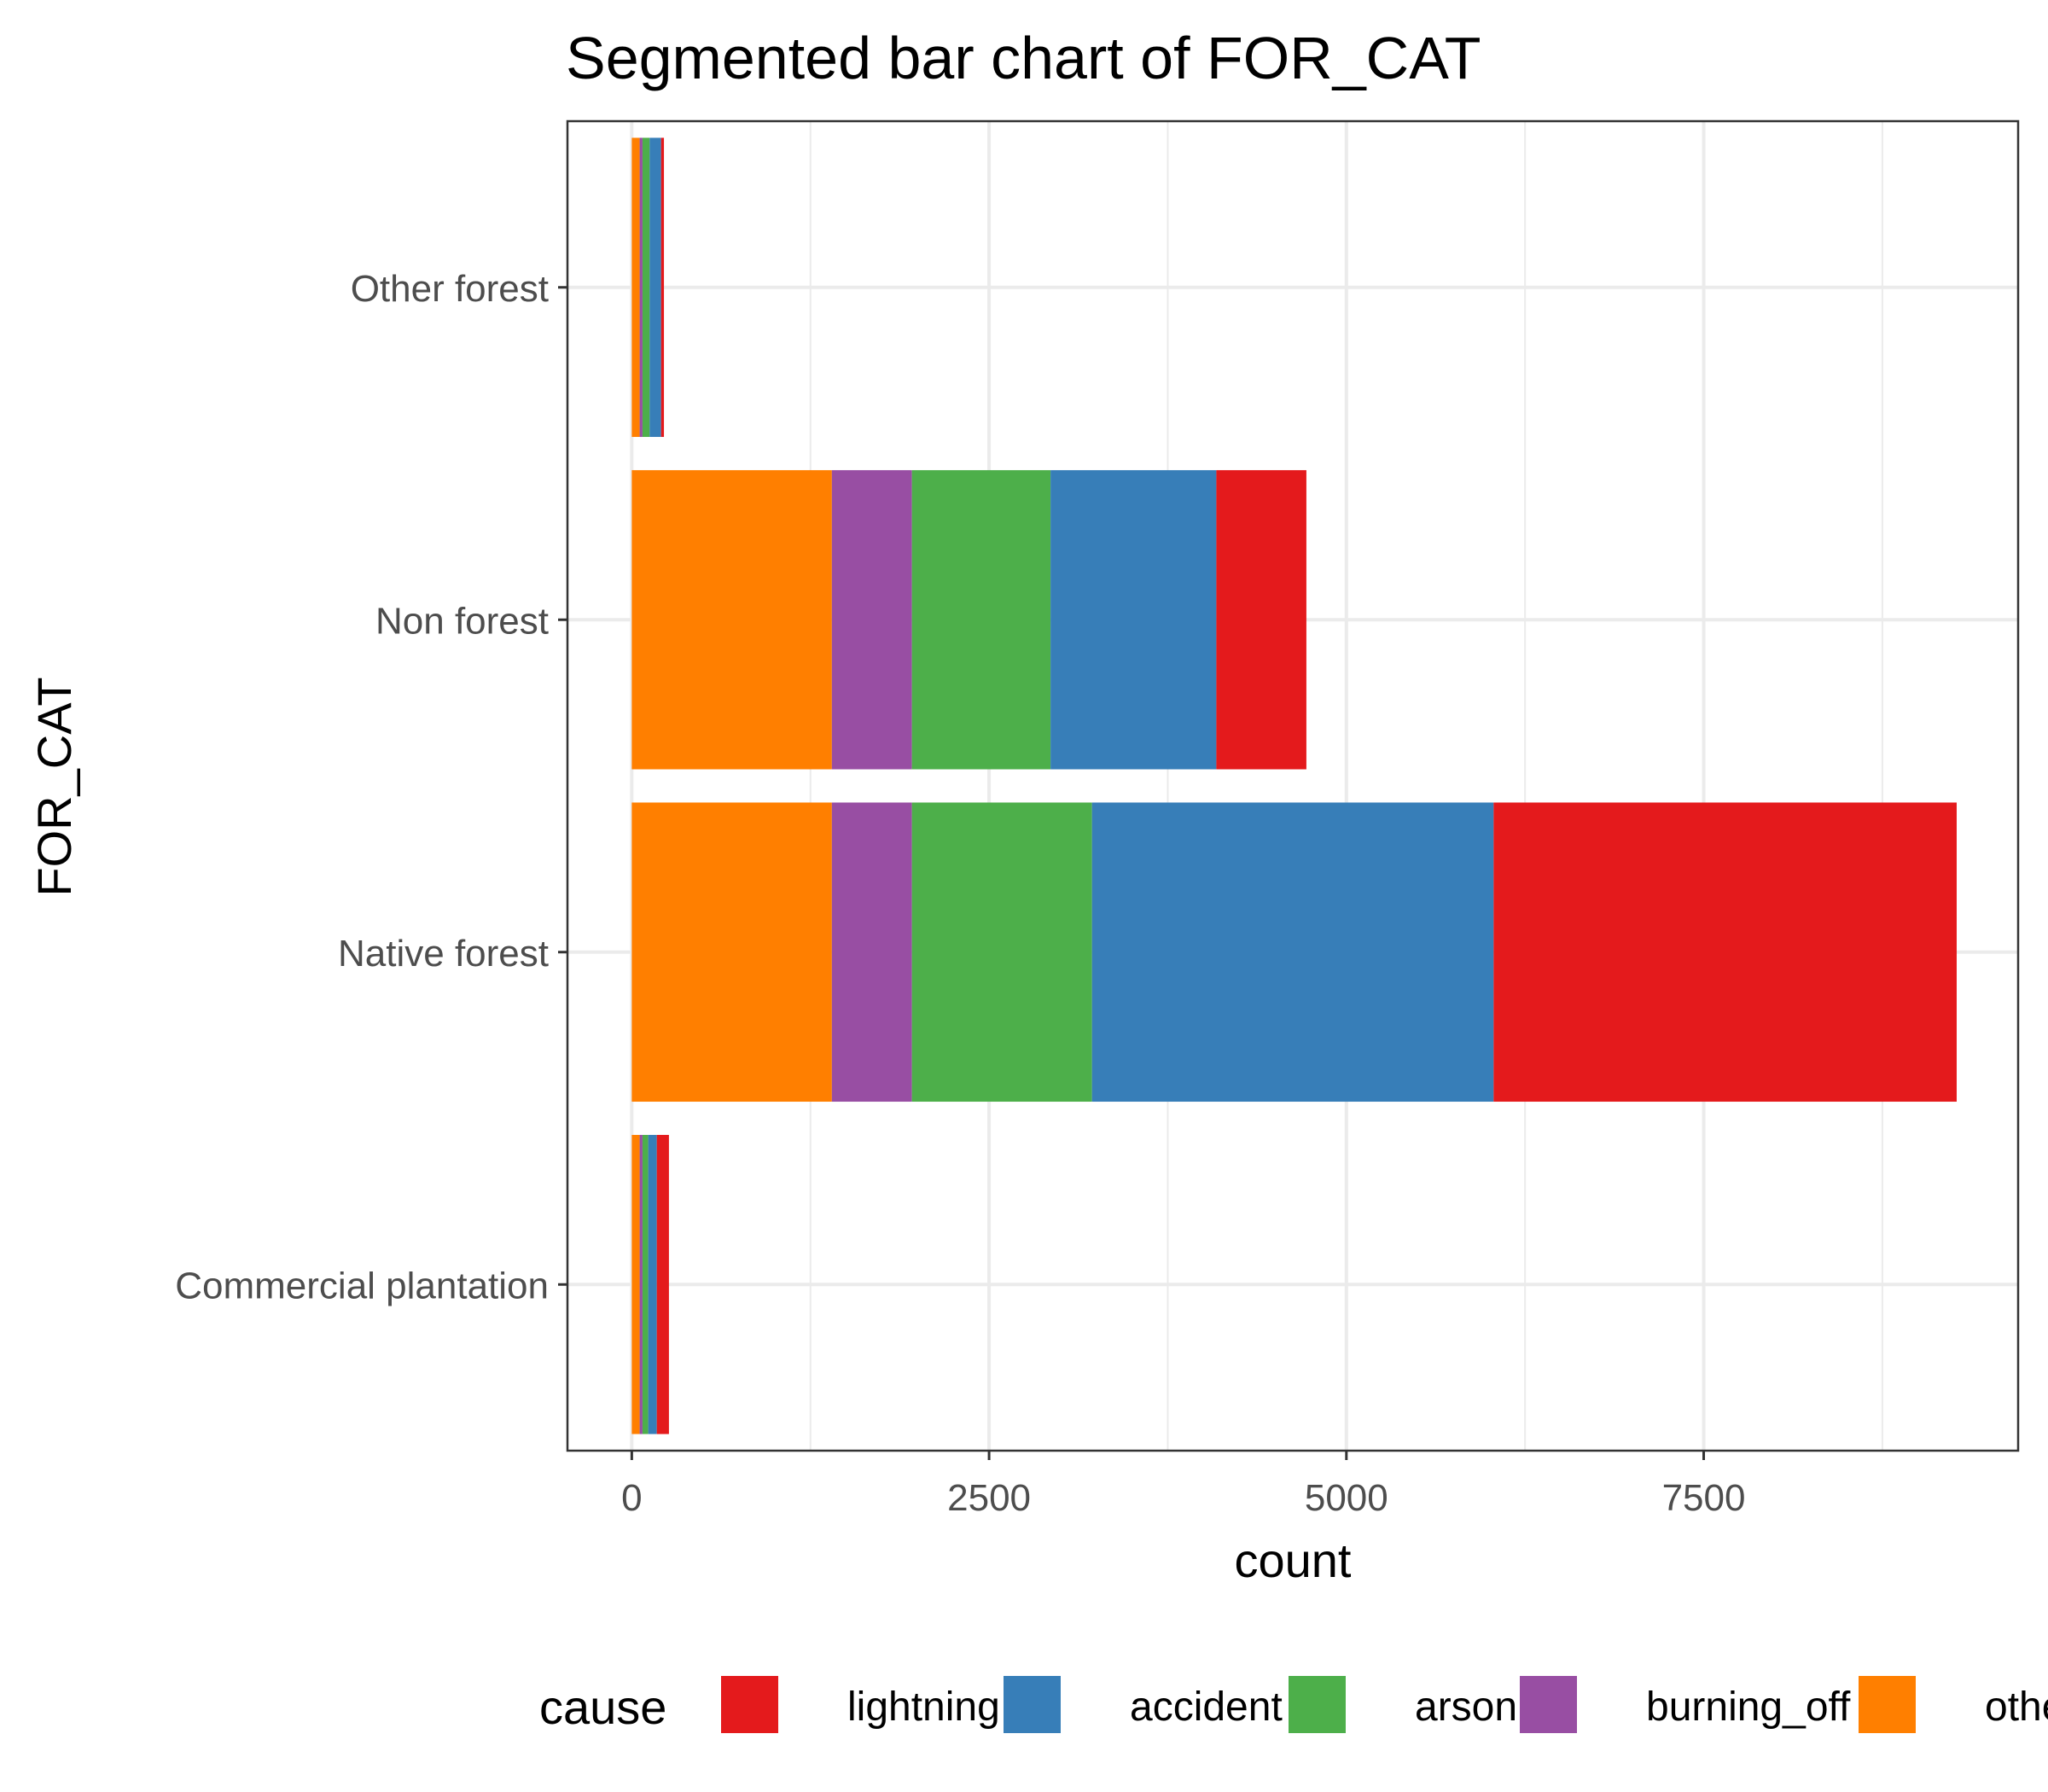 The width and height of the screenshot is (2048, 1792). What do you see at coordinates (450, 289) in the screenshot?
I see `y-tick-label: Other forest` at bounding box center [450, 289].